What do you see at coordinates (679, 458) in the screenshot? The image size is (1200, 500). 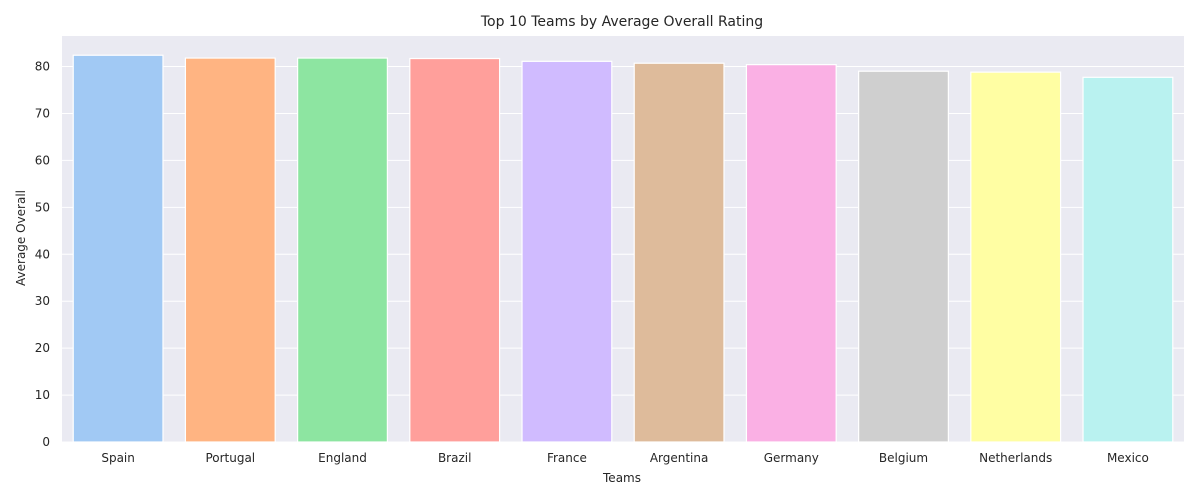 I see `x-tick-label: Argentina` at bounding box center [679, 458].